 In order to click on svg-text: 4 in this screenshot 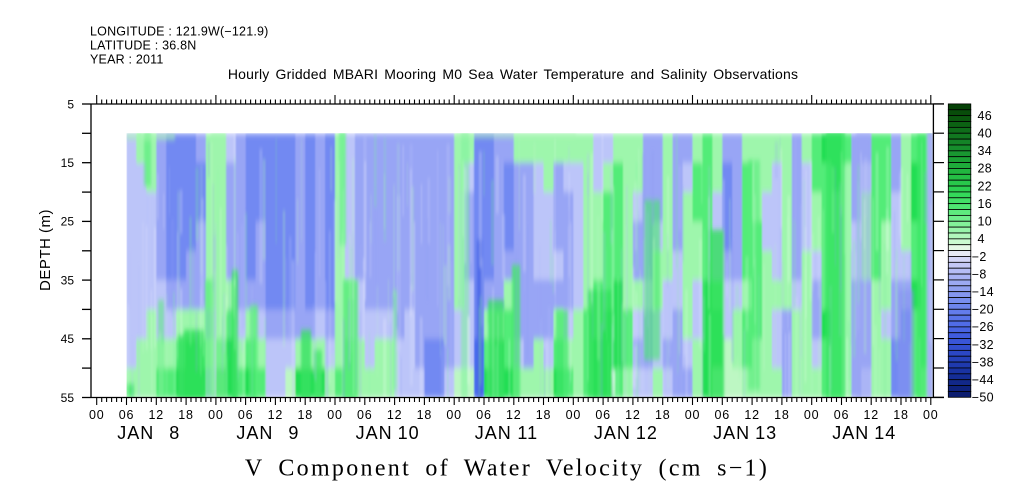, I will do `click(981, 239)`.